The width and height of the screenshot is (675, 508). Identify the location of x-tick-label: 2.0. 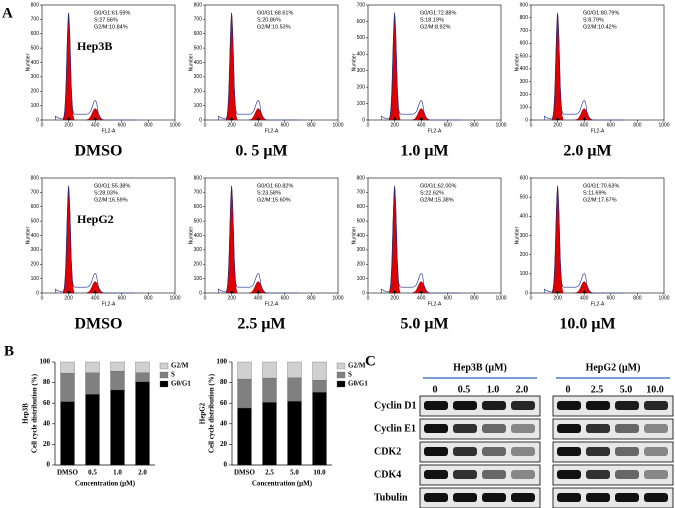
(142, 473).